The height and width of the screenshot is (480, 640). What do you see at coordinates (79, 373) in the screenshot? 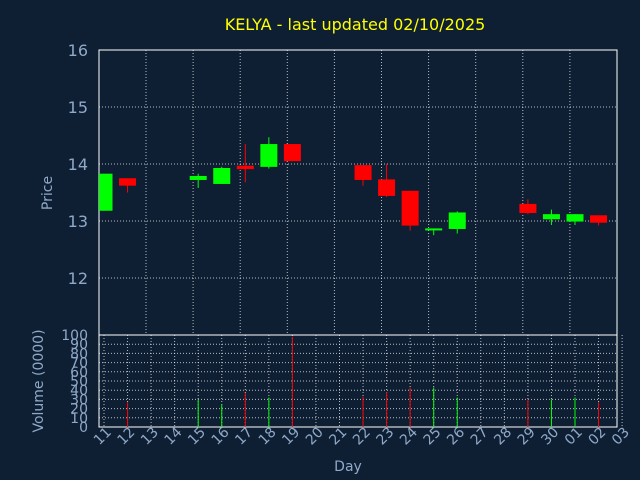
I see `volume-y-tick-label: 60` at bounding box center [79, 373].